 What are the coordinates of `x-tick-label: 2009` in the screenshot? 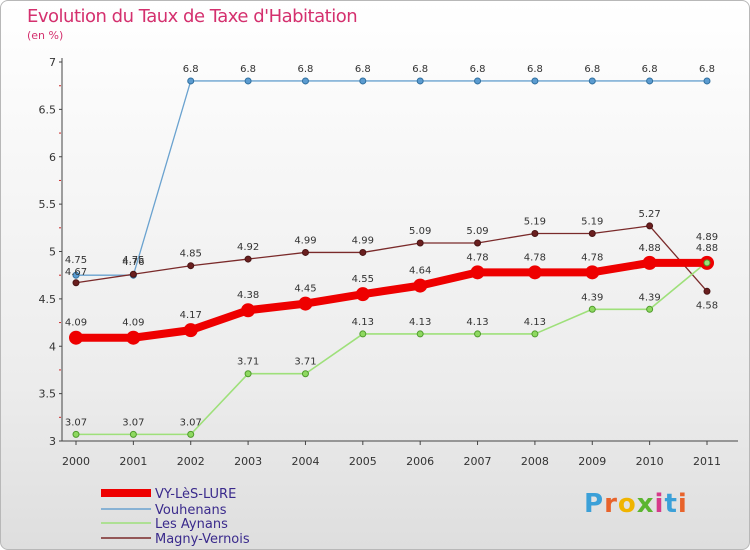 It's located at (592, 461).